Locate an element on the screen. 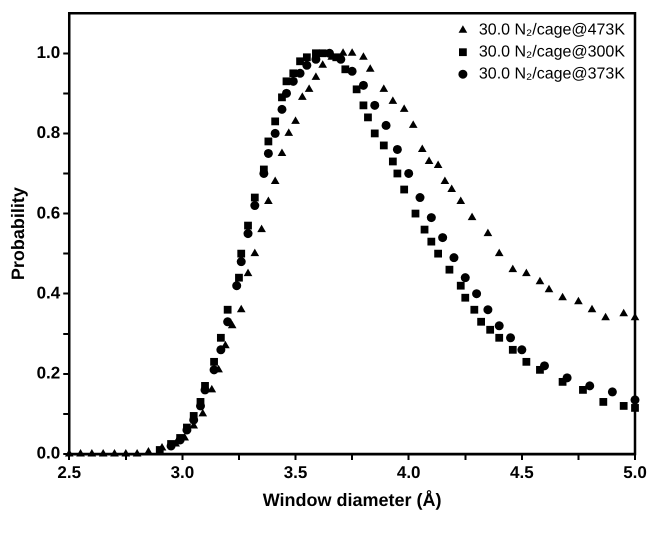 The width and height of the screenshot is (655, 536). legend-label: 30.0 N₂/cage@373K is located at coordinates (552, 74).